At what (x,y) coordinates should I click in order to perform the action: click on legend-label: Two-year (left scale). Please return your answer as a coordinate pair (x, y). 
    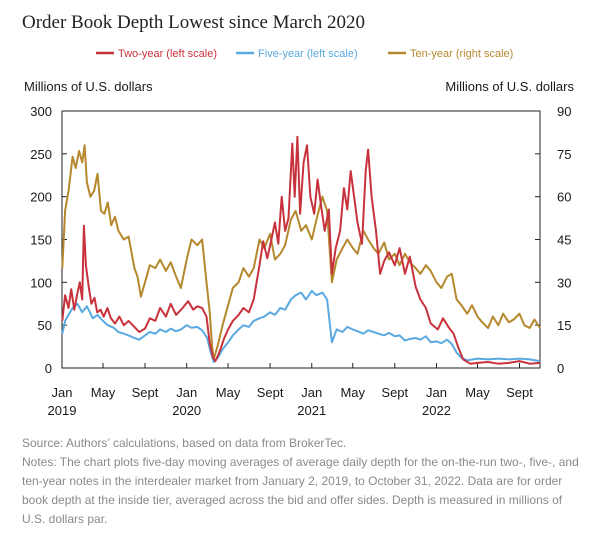
    Looking at the image, I should click on (167, 54).